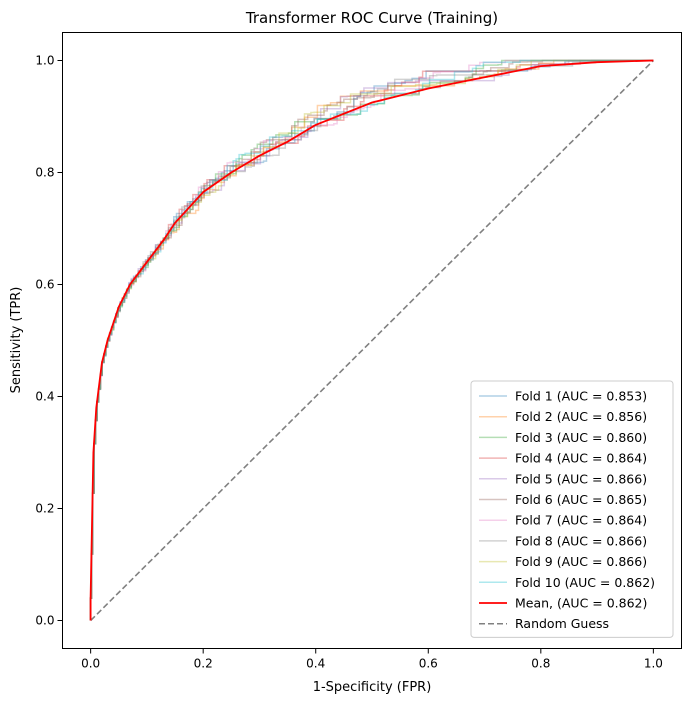  What do you see at coordinates (540, 664) in the screenshot?
I see `x-tick-label: 0.8` at bounding box center [540, 664].